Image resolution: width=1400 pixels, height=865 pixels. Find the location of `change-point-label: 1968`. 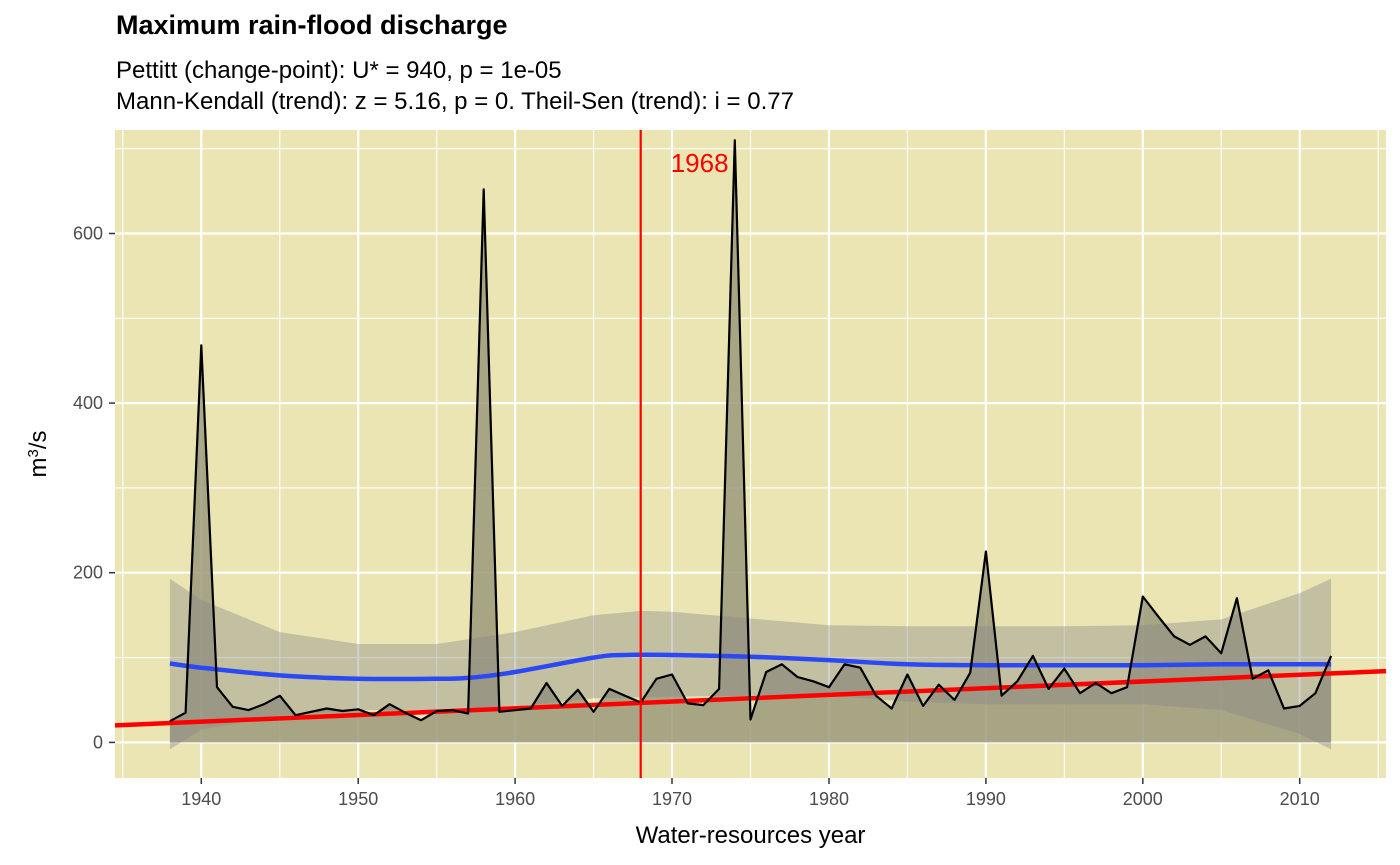

change-point-label: 1968 is located at coordinates (700, 163).